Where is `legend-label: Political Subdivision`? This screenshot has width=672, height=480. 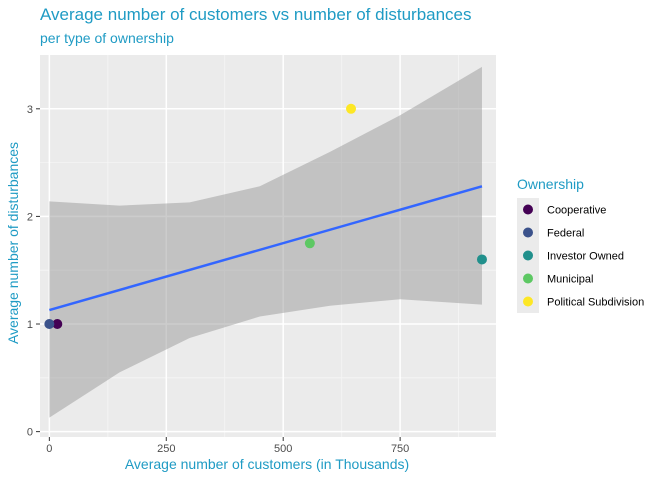
legend-label: Political Subdivision is located at coordinates (595, 303).